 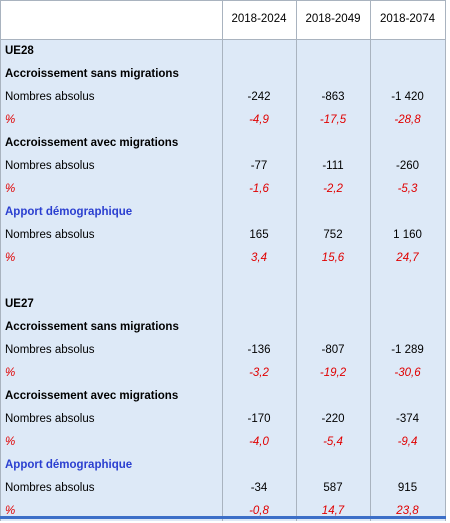 I want to click on cell-value: -1 289, so click(x=407, y=350).